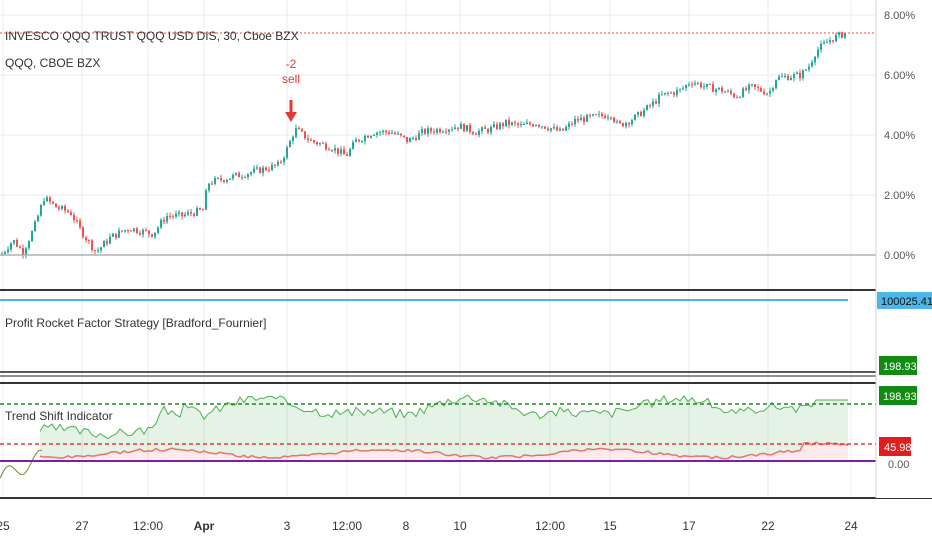  What do you see at coordinates (429, 526) in the screenshot?
I see `time-axis-ticks: 25 27 12:00 Apr 3 12:00 8 10 12:00 15 17 22 24` at bounding box center [429, 526].